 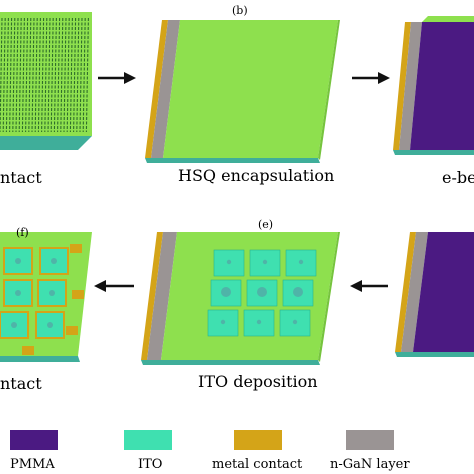 I want to click on panel-d, so click(x=434, y=294).